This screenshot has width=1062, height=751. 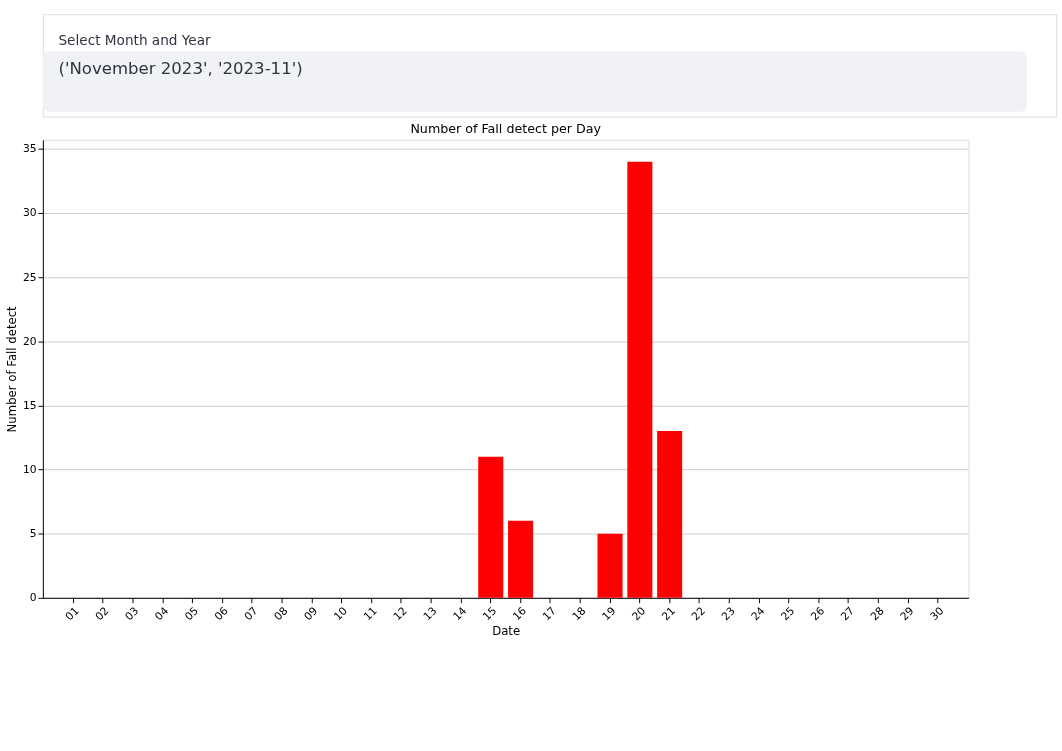 What do you see at coordinates (29, 341) in the screenshot?
I see `y-tick-label: 20` at bounding box center [29, 341].